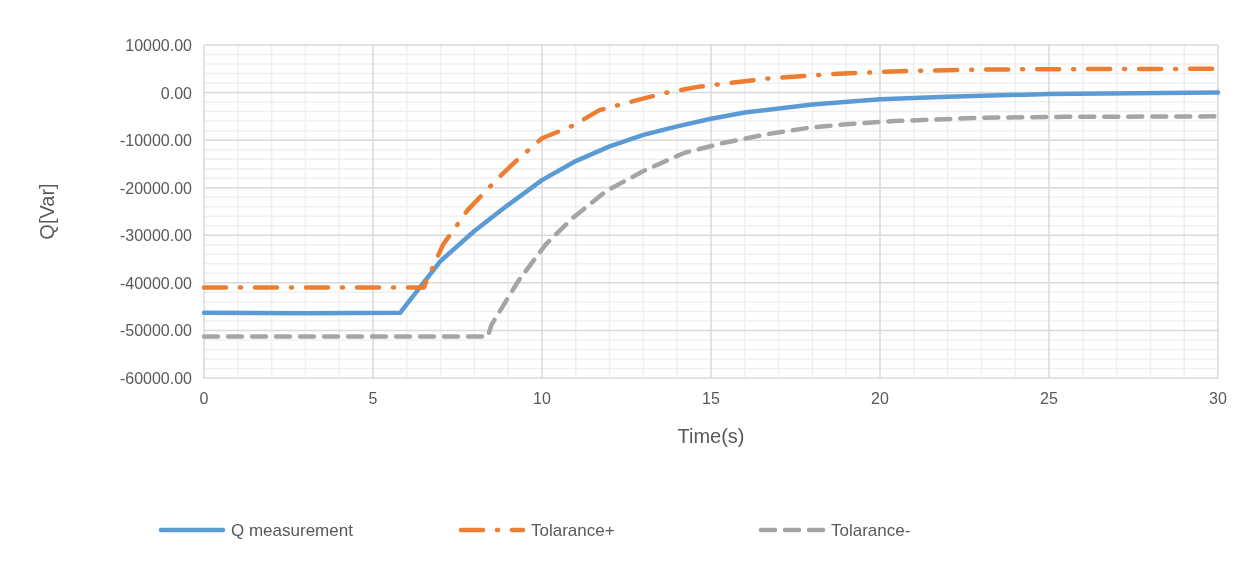 The height and width of the screenshot is (576, 1242). Describe the element at coordinates (711, 436) in the screenshot. I see `x-axis-title: Time(s)` at that location.